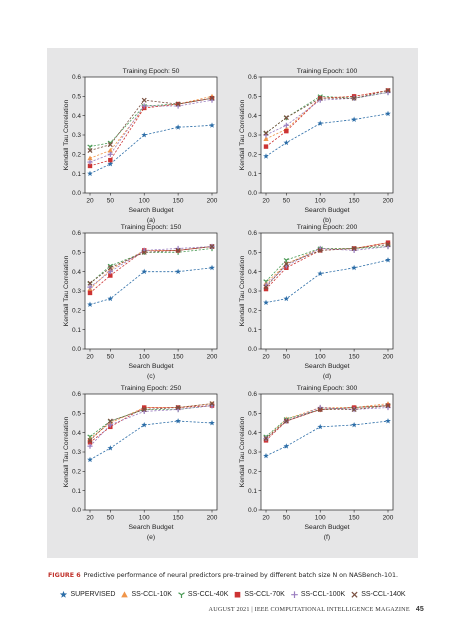 The width and height of the screenshot is (460, 628). Describe the element at coordinates (151, 594) in the screenshot. I see `legend-label: SS-CCL-10K` at that location.